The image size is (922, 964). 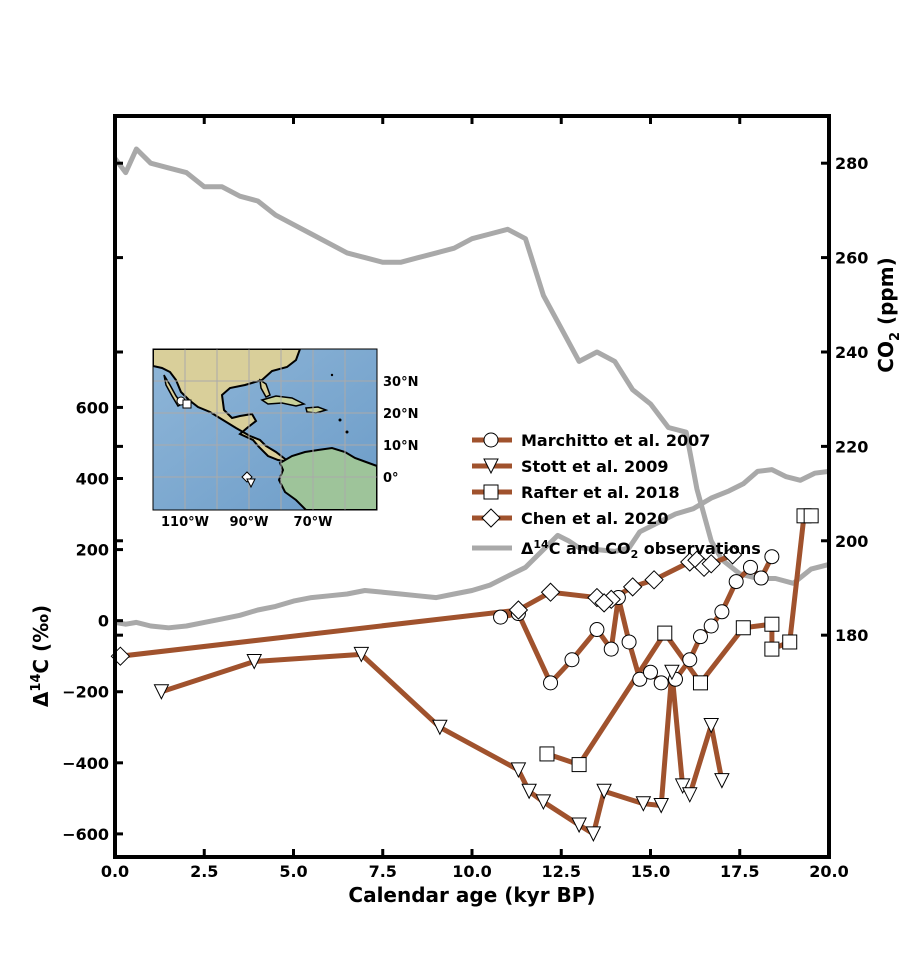 I want to click on x-tick-label: 15.0, so click(x=650, y=871).